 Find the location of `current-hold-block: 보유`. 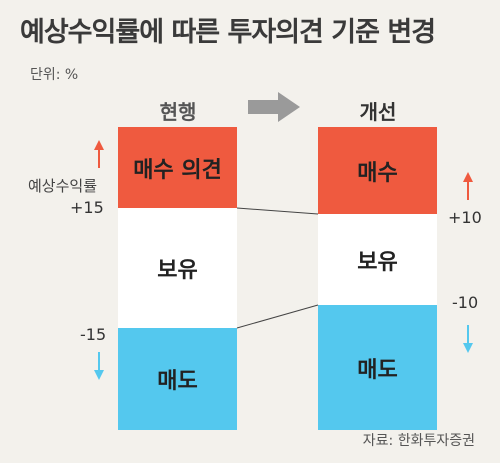

current-hold-block: 보유 is located at coordinates (177, 268).